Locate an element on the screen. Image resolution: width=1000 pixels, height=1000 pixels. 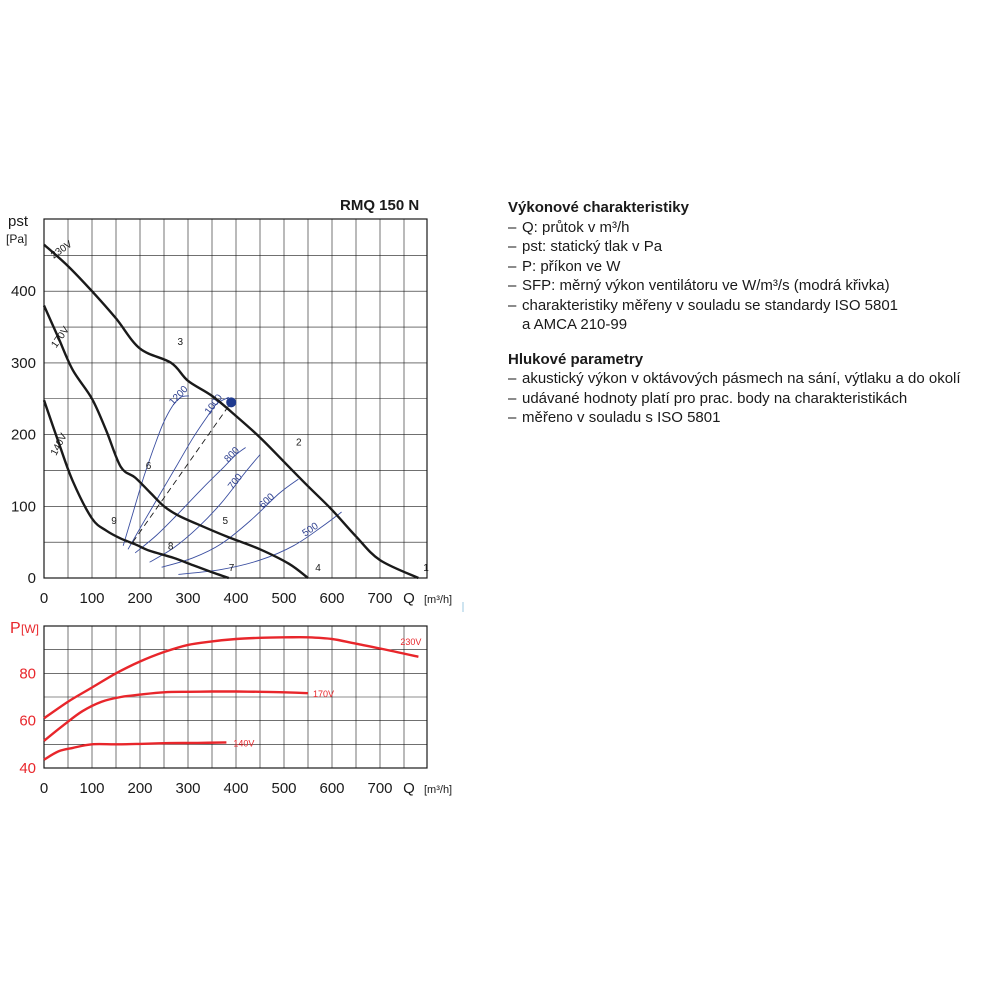
fan-curve-label: 230V is located at coordinates (62, 250).